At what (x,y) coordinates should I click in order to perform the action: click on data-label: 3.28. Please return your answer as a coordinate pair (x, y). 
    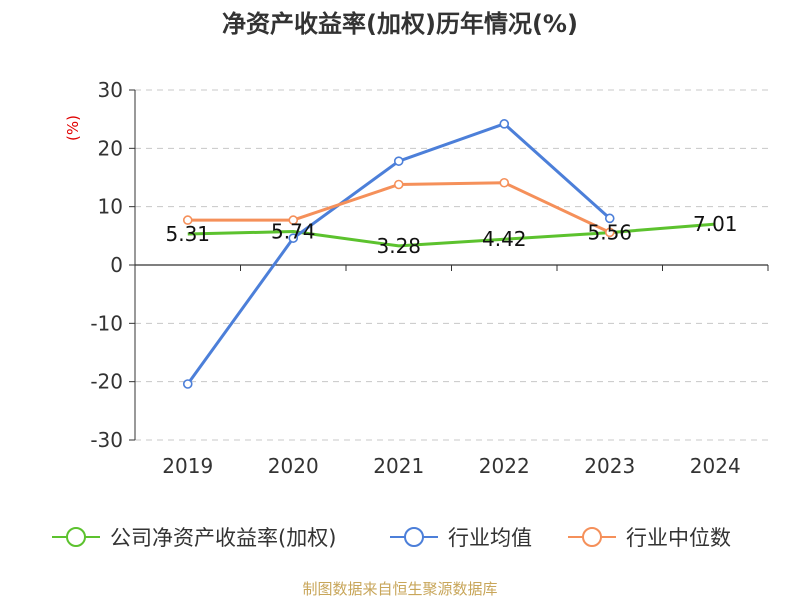
    Looking at the image, I should click on (398, 246).